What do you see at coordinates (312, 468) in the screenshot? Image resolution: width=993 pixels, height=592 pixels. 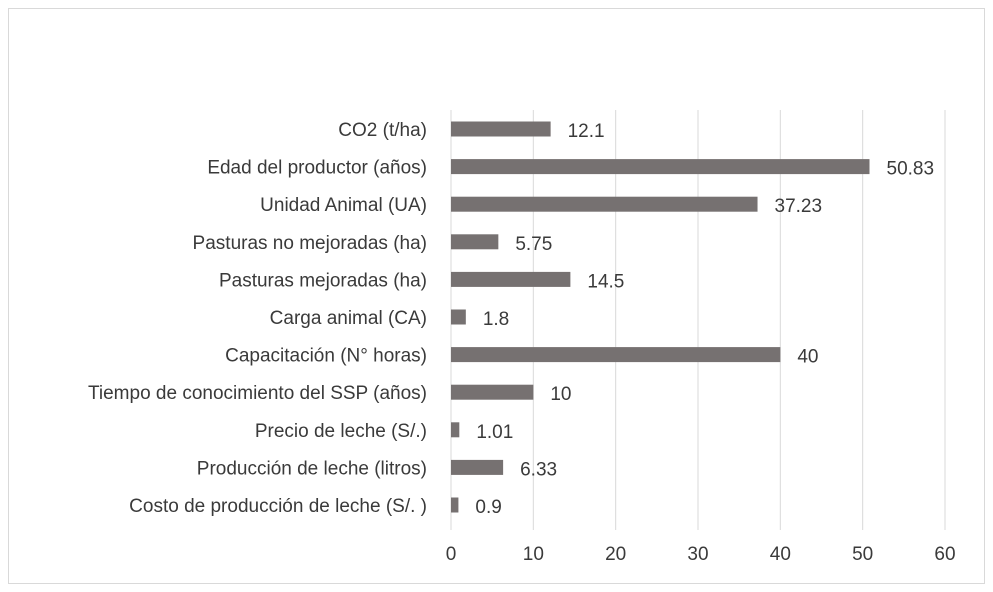 I see `category-label-9: Producción de leche (litros)` at bounding box center [312, 468].